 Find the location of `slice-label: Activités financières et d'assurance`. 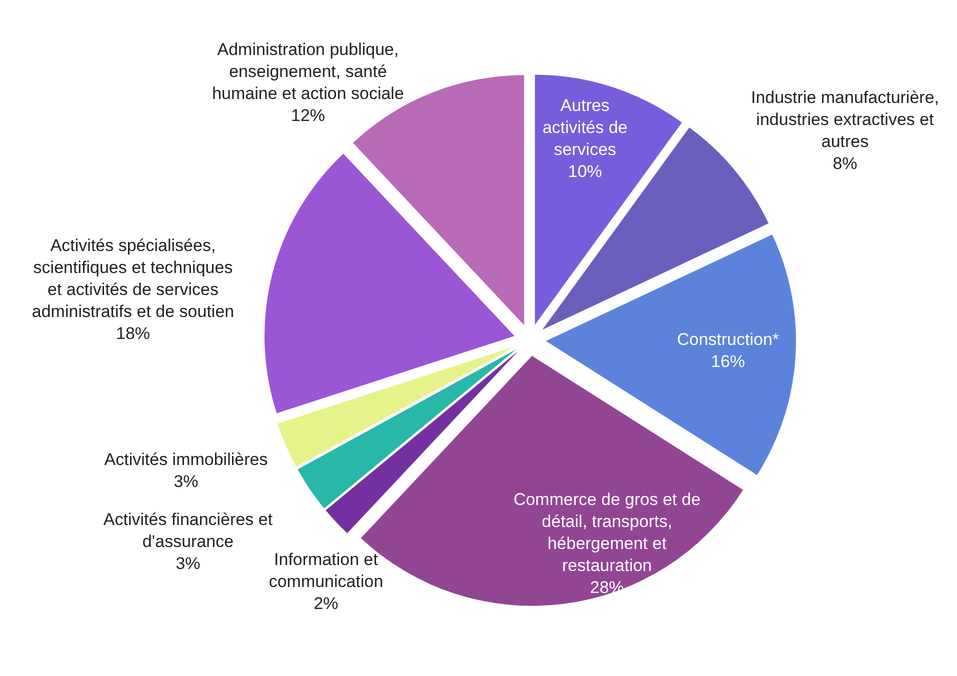

slice-label: Activités financières et d'assurance is located at coordinates (188, 530).